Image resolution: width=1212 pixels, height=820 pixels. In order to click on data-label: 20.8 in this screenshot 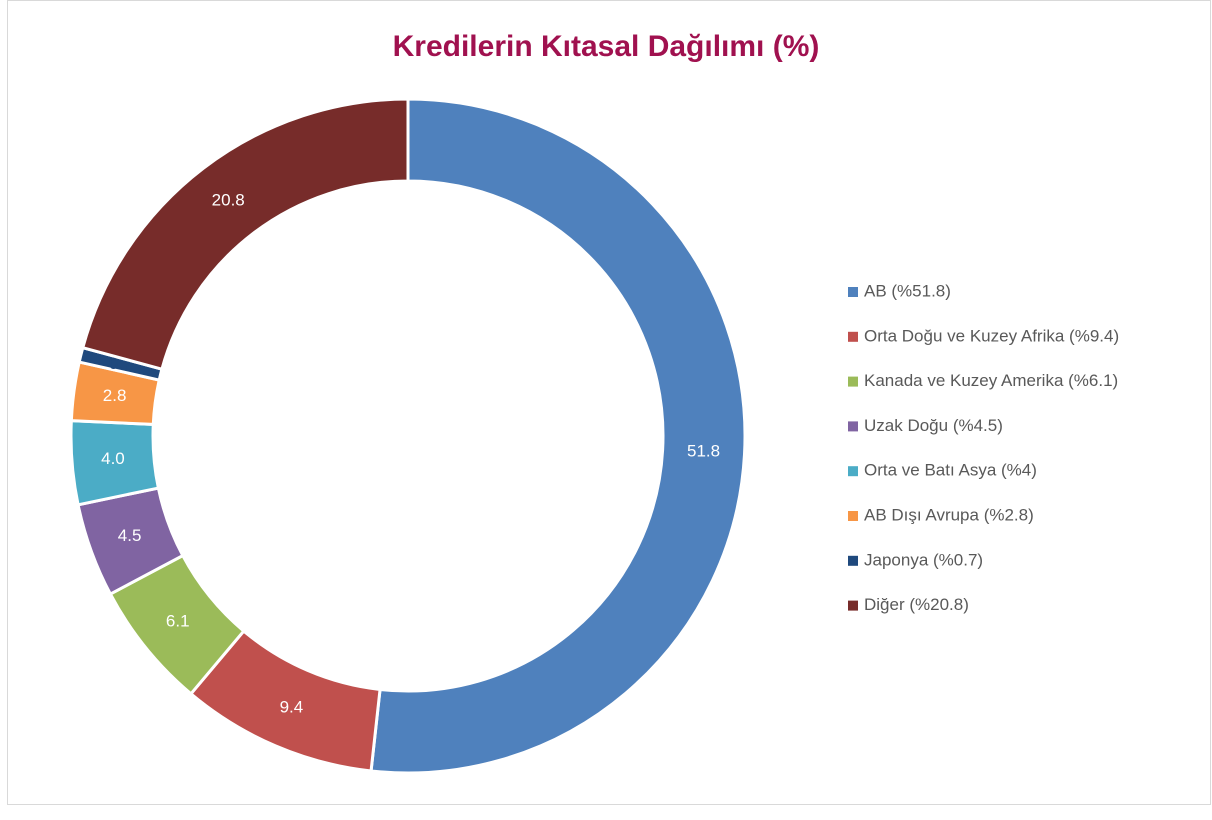, I will do `click(228, 199)`.